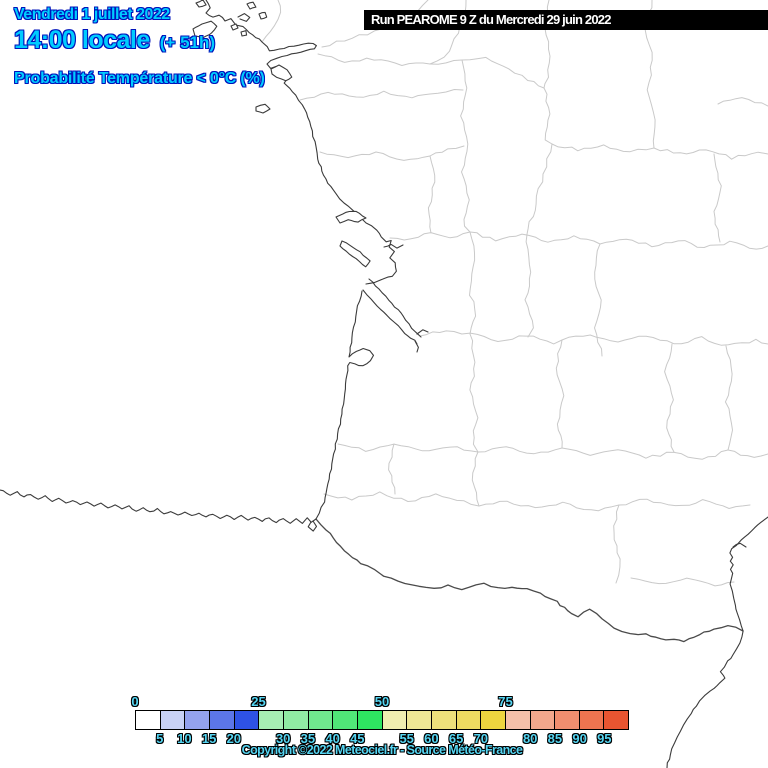 The width and height of the screenshot is (768, 768). Describe the element at coordinates (258, 701) in the screenshot. I see `legend-tick-25: 25` at that location.